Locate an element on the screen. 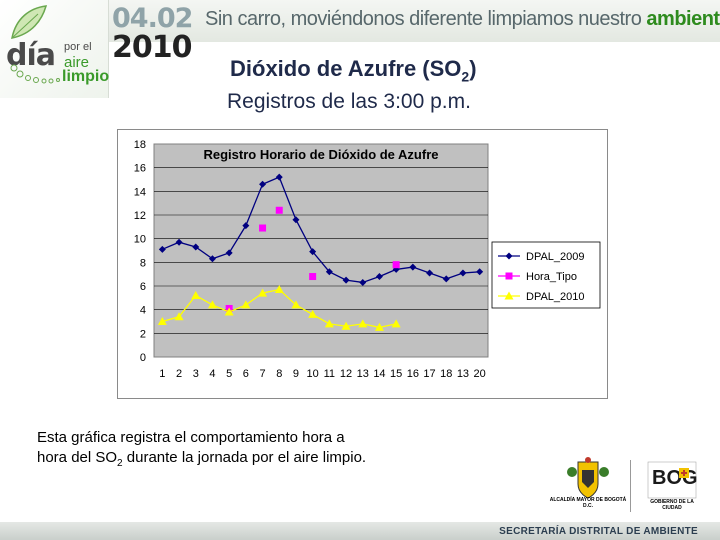  chart-title: Registro Horario de Dióxido de Azufre is located at coordinates (321, 154).